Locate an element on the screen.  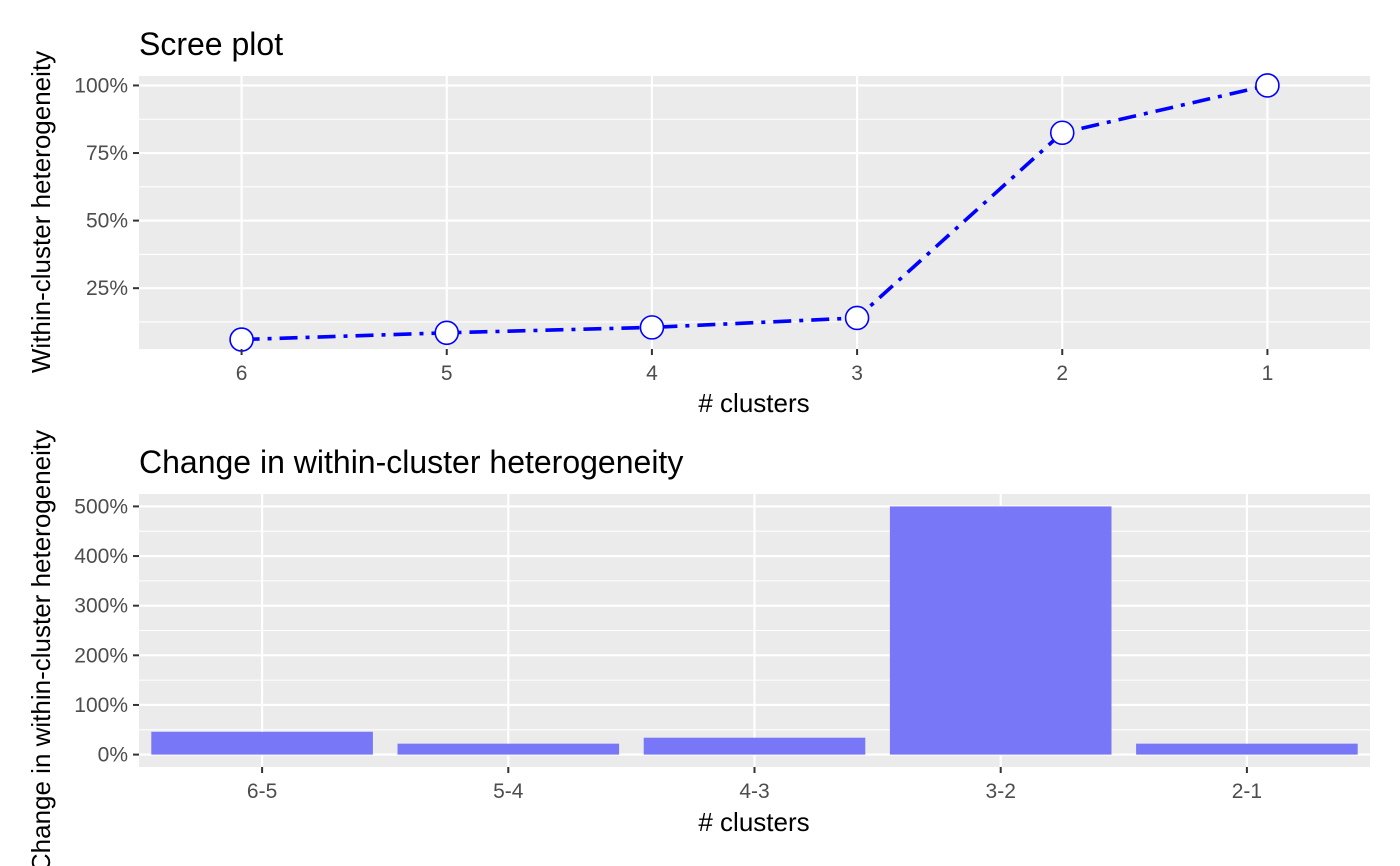
x-tick-label: 6 is located at coordinates (242, 373).